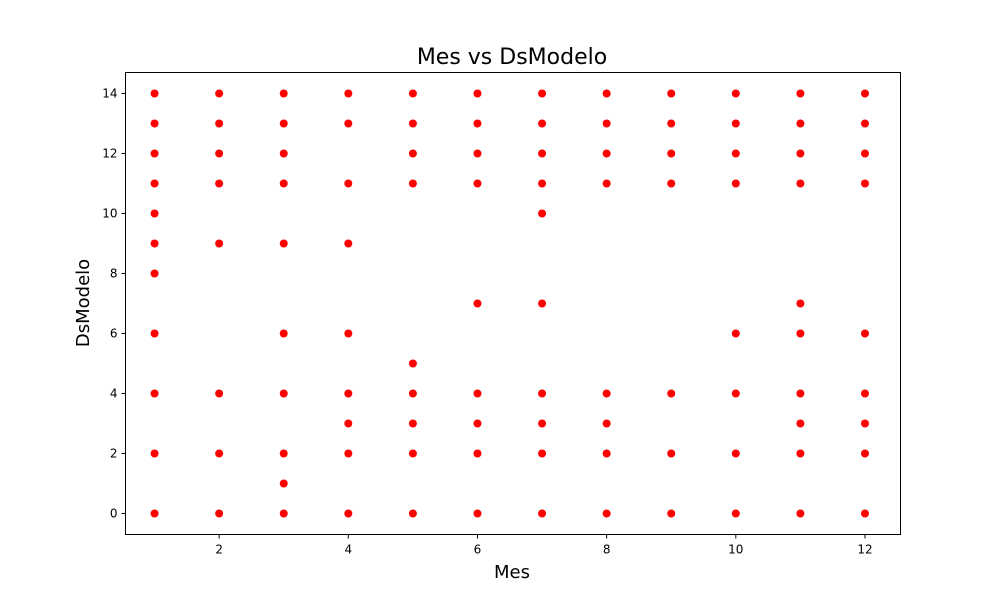 Image resolution: width=1000 pixels, height=600 pixels. I want to click on x-axis-label: Mes, so click(512, 572).